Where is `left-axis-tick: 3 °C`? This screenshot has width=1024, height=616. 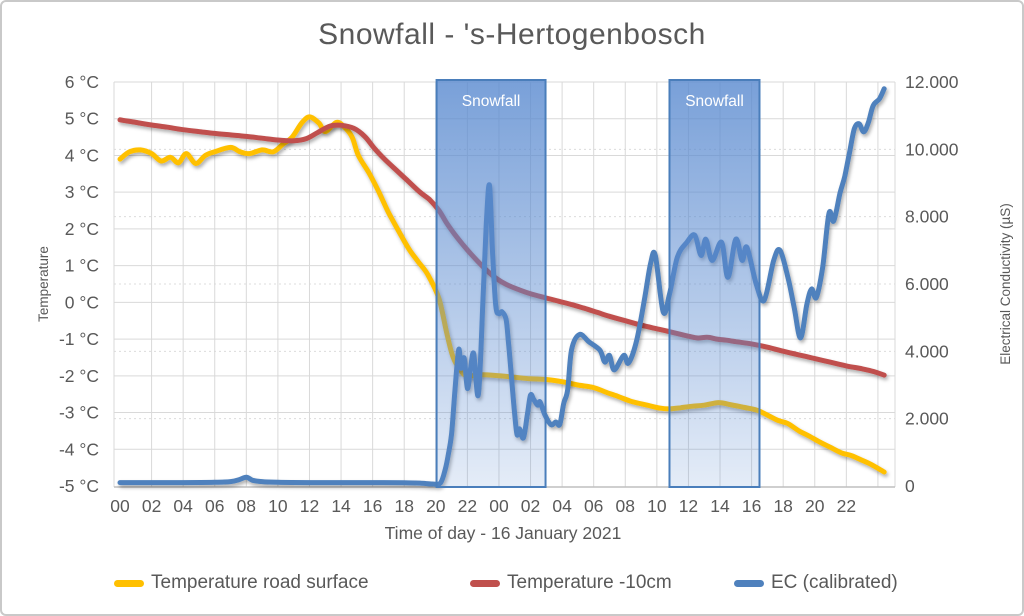
left-axis-tick: 3 °C is located at coordinates (82, 192).